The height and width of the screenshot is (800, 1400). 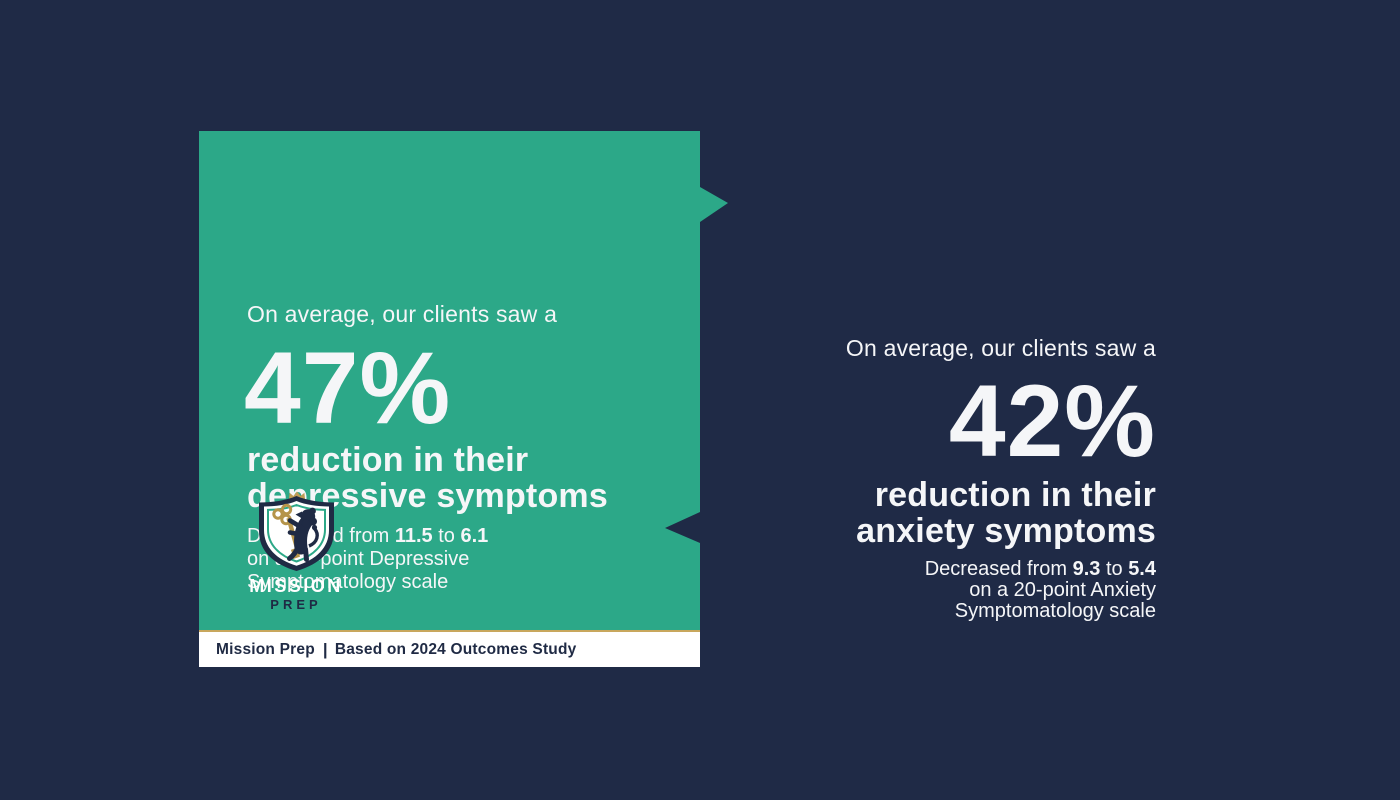 What do you see at coordinates (413, 536) in the screenshot?
I see `detail-from-value: 11.5` at bounding box center [413, 536].